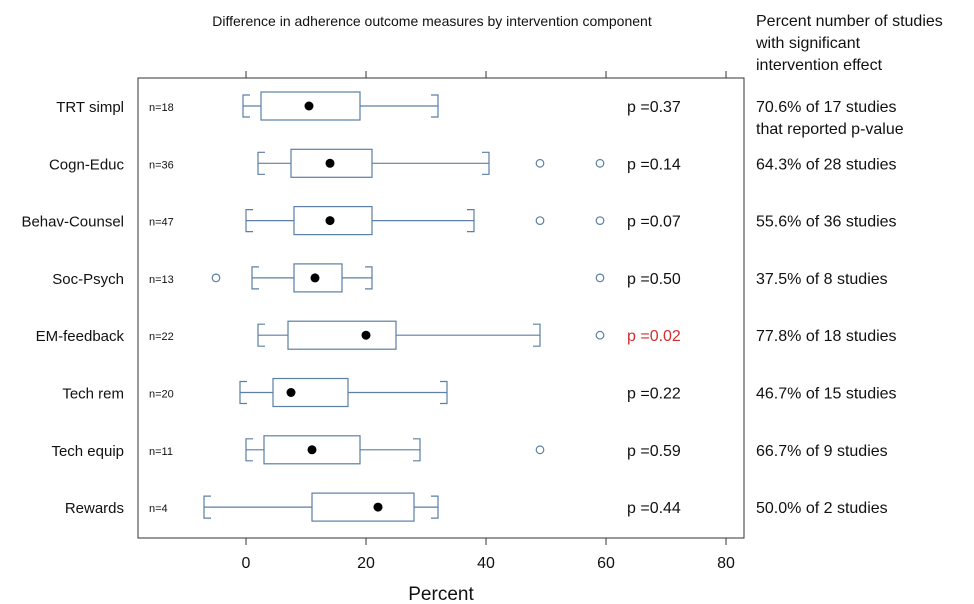  I want to click on n-count: n=11, so click(161, 452).